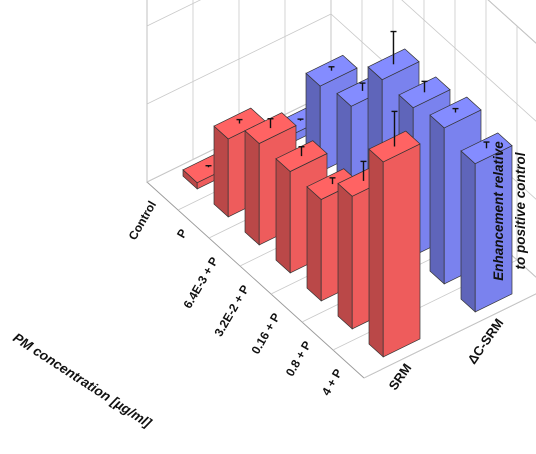 This screenshot has height=454, width=536. What do you see at coordinates (498, 211) in the screenshot?
I see `z-axis-title-line1: Enhancement relative` at bounding box center [498, 211].